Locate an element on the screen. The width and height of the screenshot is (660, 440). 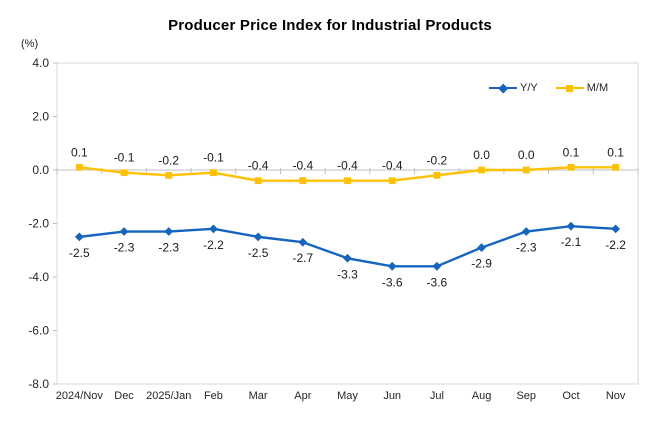
x-axis-label: Apr is located at coordinates (302, 396).